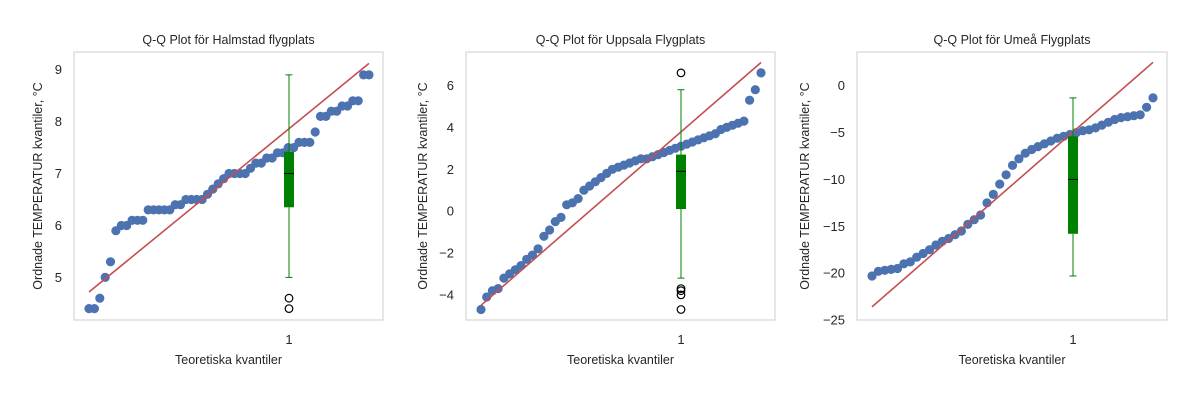  I want to click on y-tick-label: 7, so click(58, 173).